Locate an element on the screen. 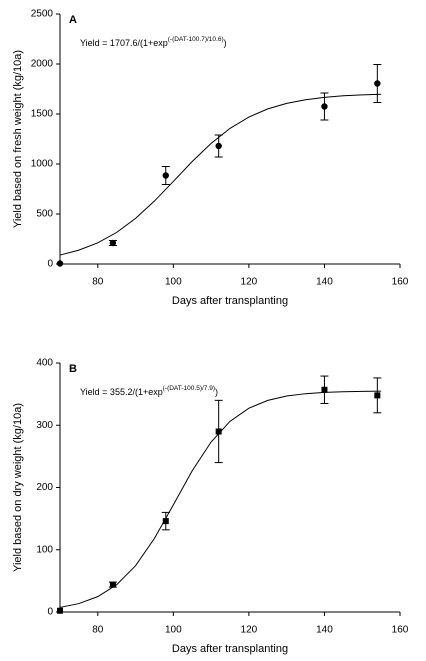 Image resolution: width=426 pixels, height=661 pixels. y-tick-label: 1000 is located at coordinates (42, 164).